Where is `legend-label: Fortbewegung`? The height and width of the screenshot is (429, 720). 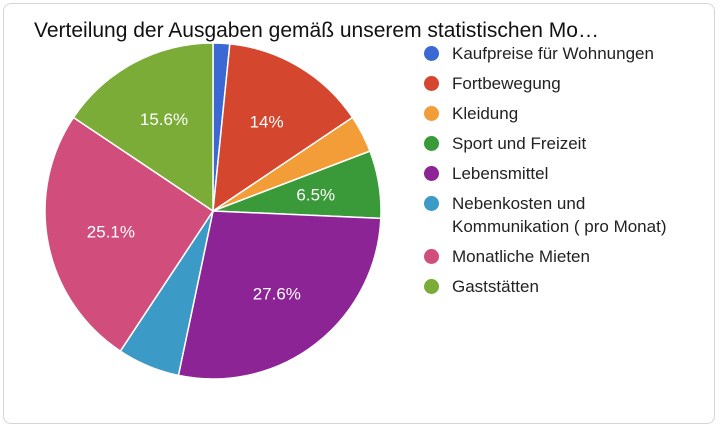
legend-label: Fortbewegung is located at coordinates (506, 83).